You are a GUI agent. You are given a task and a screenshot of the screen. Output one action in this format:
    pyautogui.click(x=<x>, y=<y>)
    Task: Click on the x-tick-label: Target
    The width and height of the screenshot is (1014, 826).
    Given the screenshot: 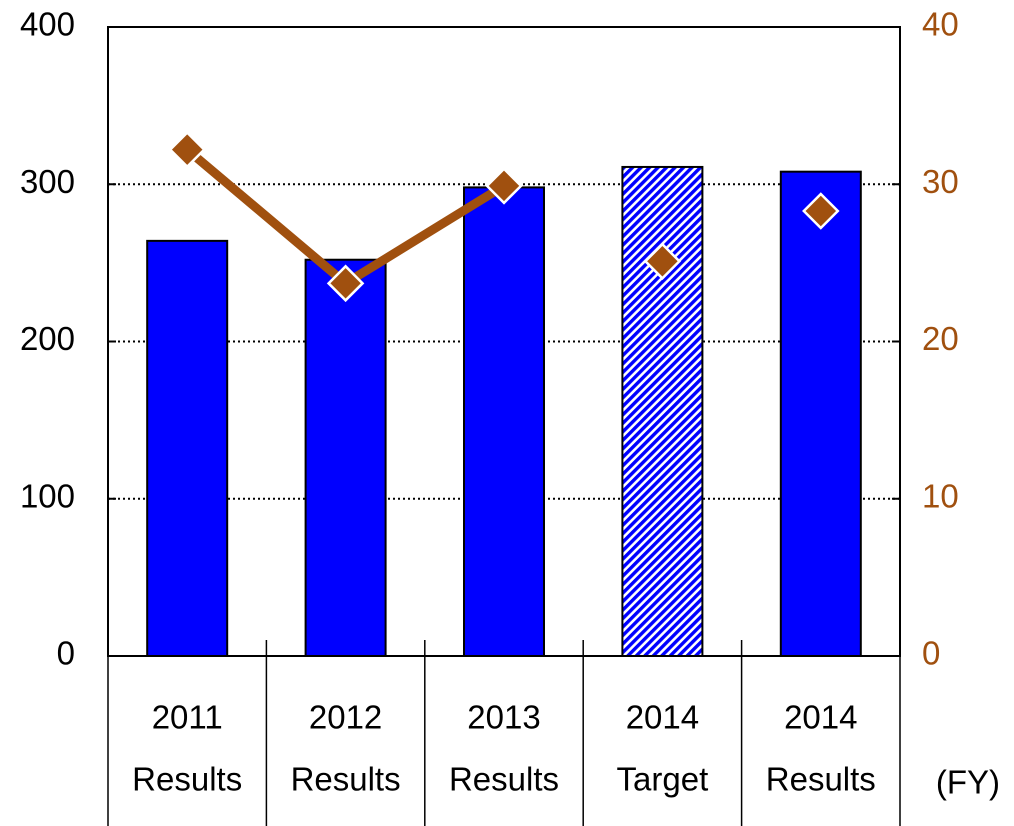 What is the action you would take?
    pyautogui.click(x=663, y=779)
    